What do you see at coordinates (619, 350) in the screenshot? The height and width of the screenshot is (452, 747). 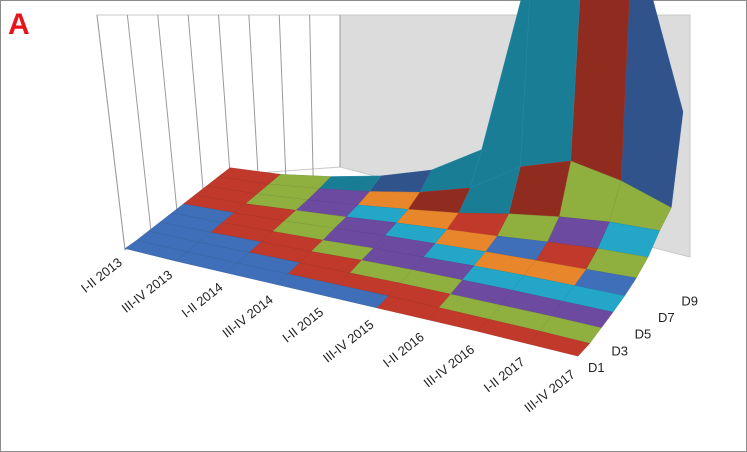 I see `y-tick-label: D3` at bounding box center [619, 350].